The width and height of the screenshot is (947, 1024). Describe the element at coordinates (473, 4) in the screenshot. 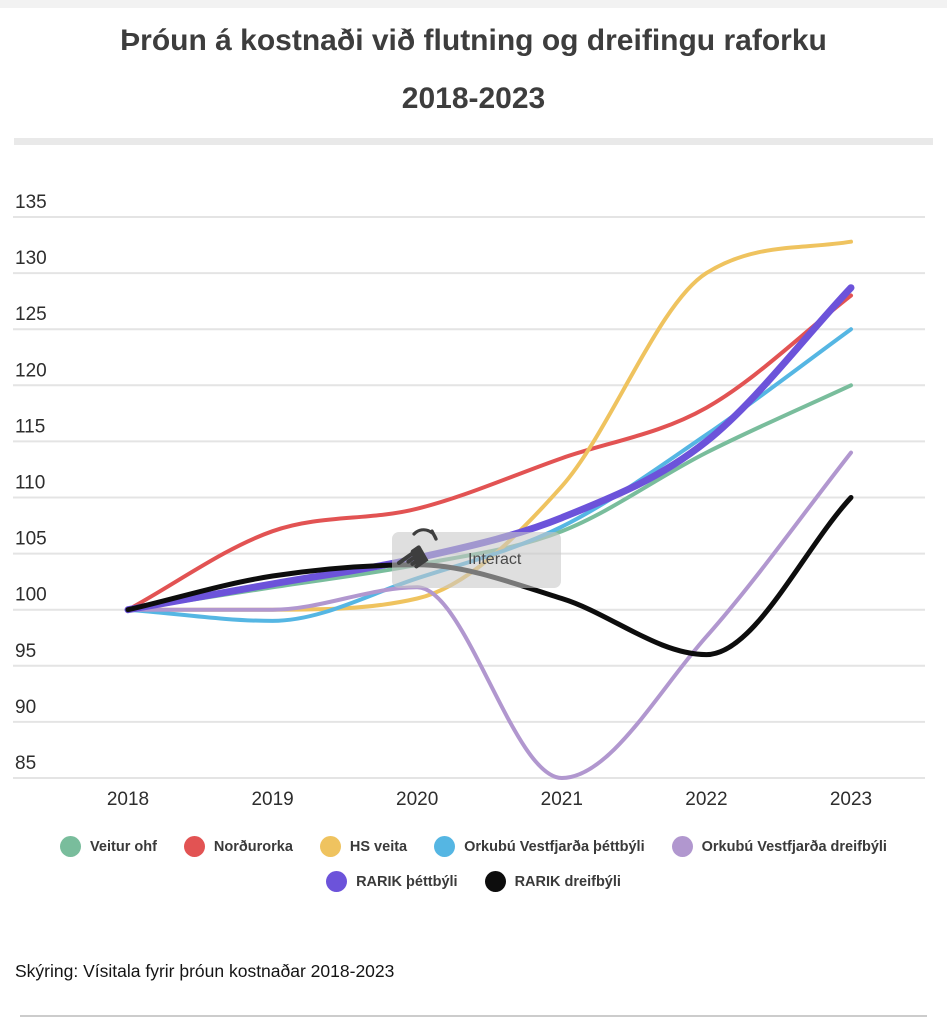

I see `top-strip` at that location.